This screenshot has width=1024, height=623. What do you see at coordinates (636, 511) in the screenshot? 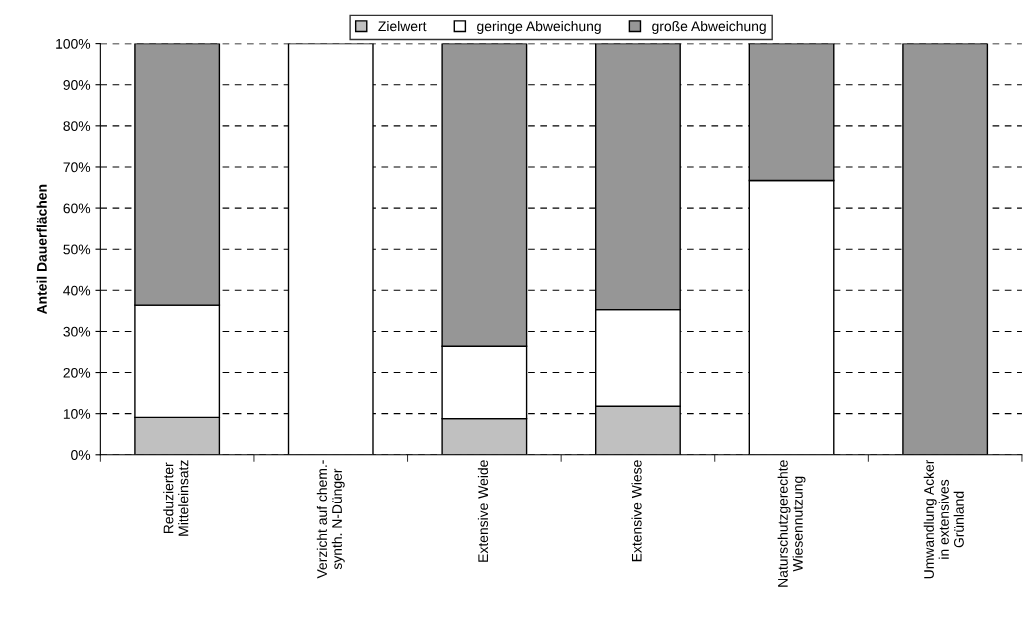
I see `x-tick-label: Extensive Wiese` at bounding box center [636, 511].